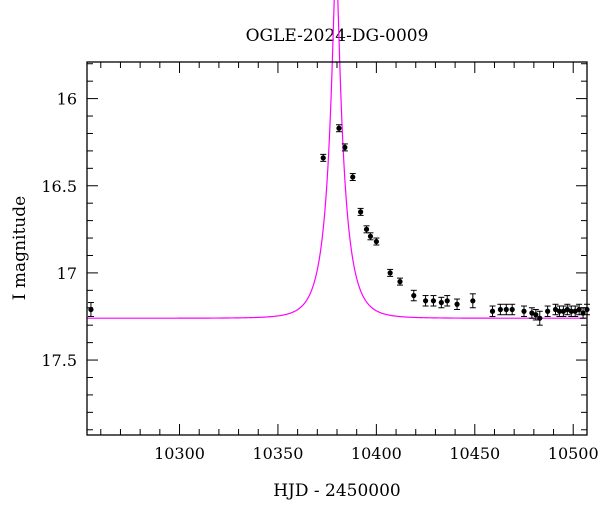  What do you see at coordinates (59, 186) in the screenshot?
I see `y-tick-label: 16.5` at bounding box center [59, 186].